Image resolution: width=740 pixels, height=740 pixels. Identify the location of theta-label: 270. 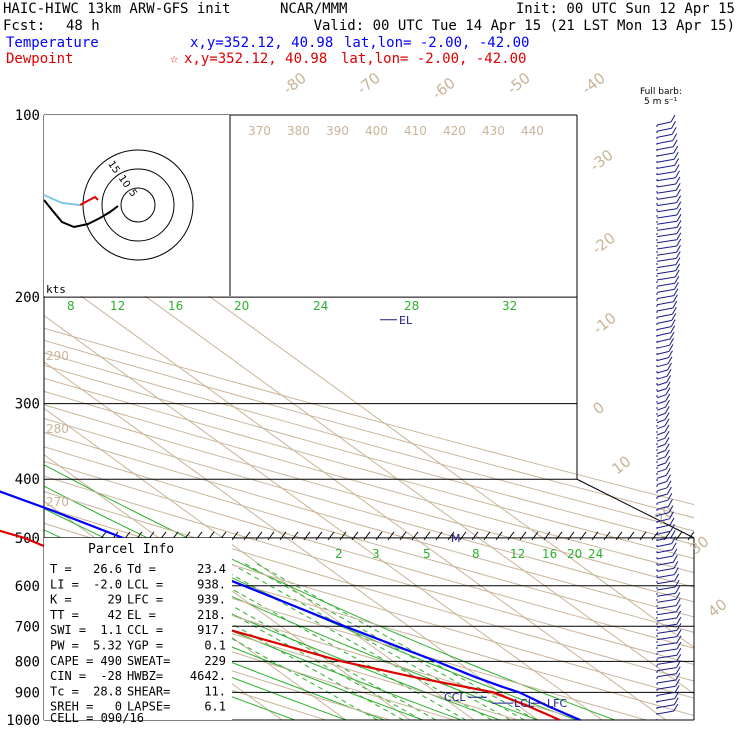
(57, 502).